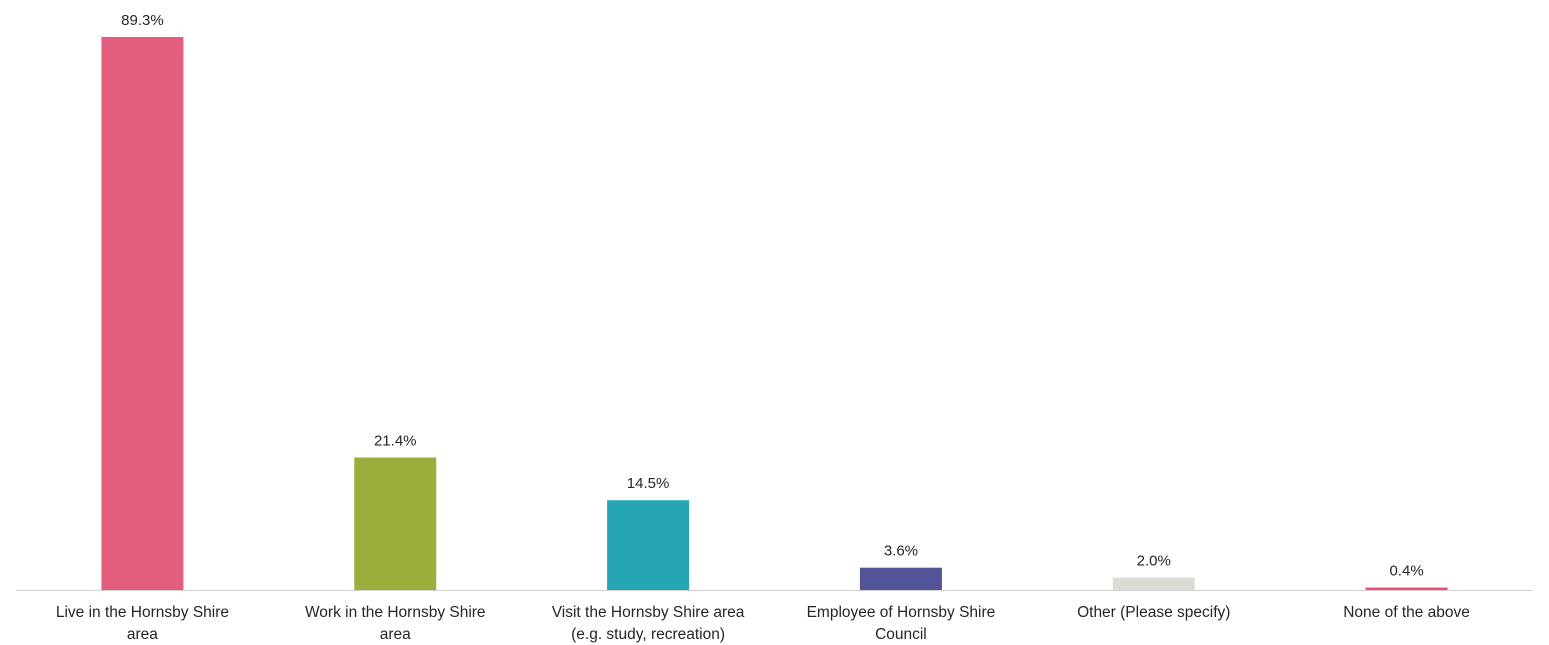 This screenshot has width=1549, height=645. I want to click on data-label-1: 89.3%, so click(142, 20).